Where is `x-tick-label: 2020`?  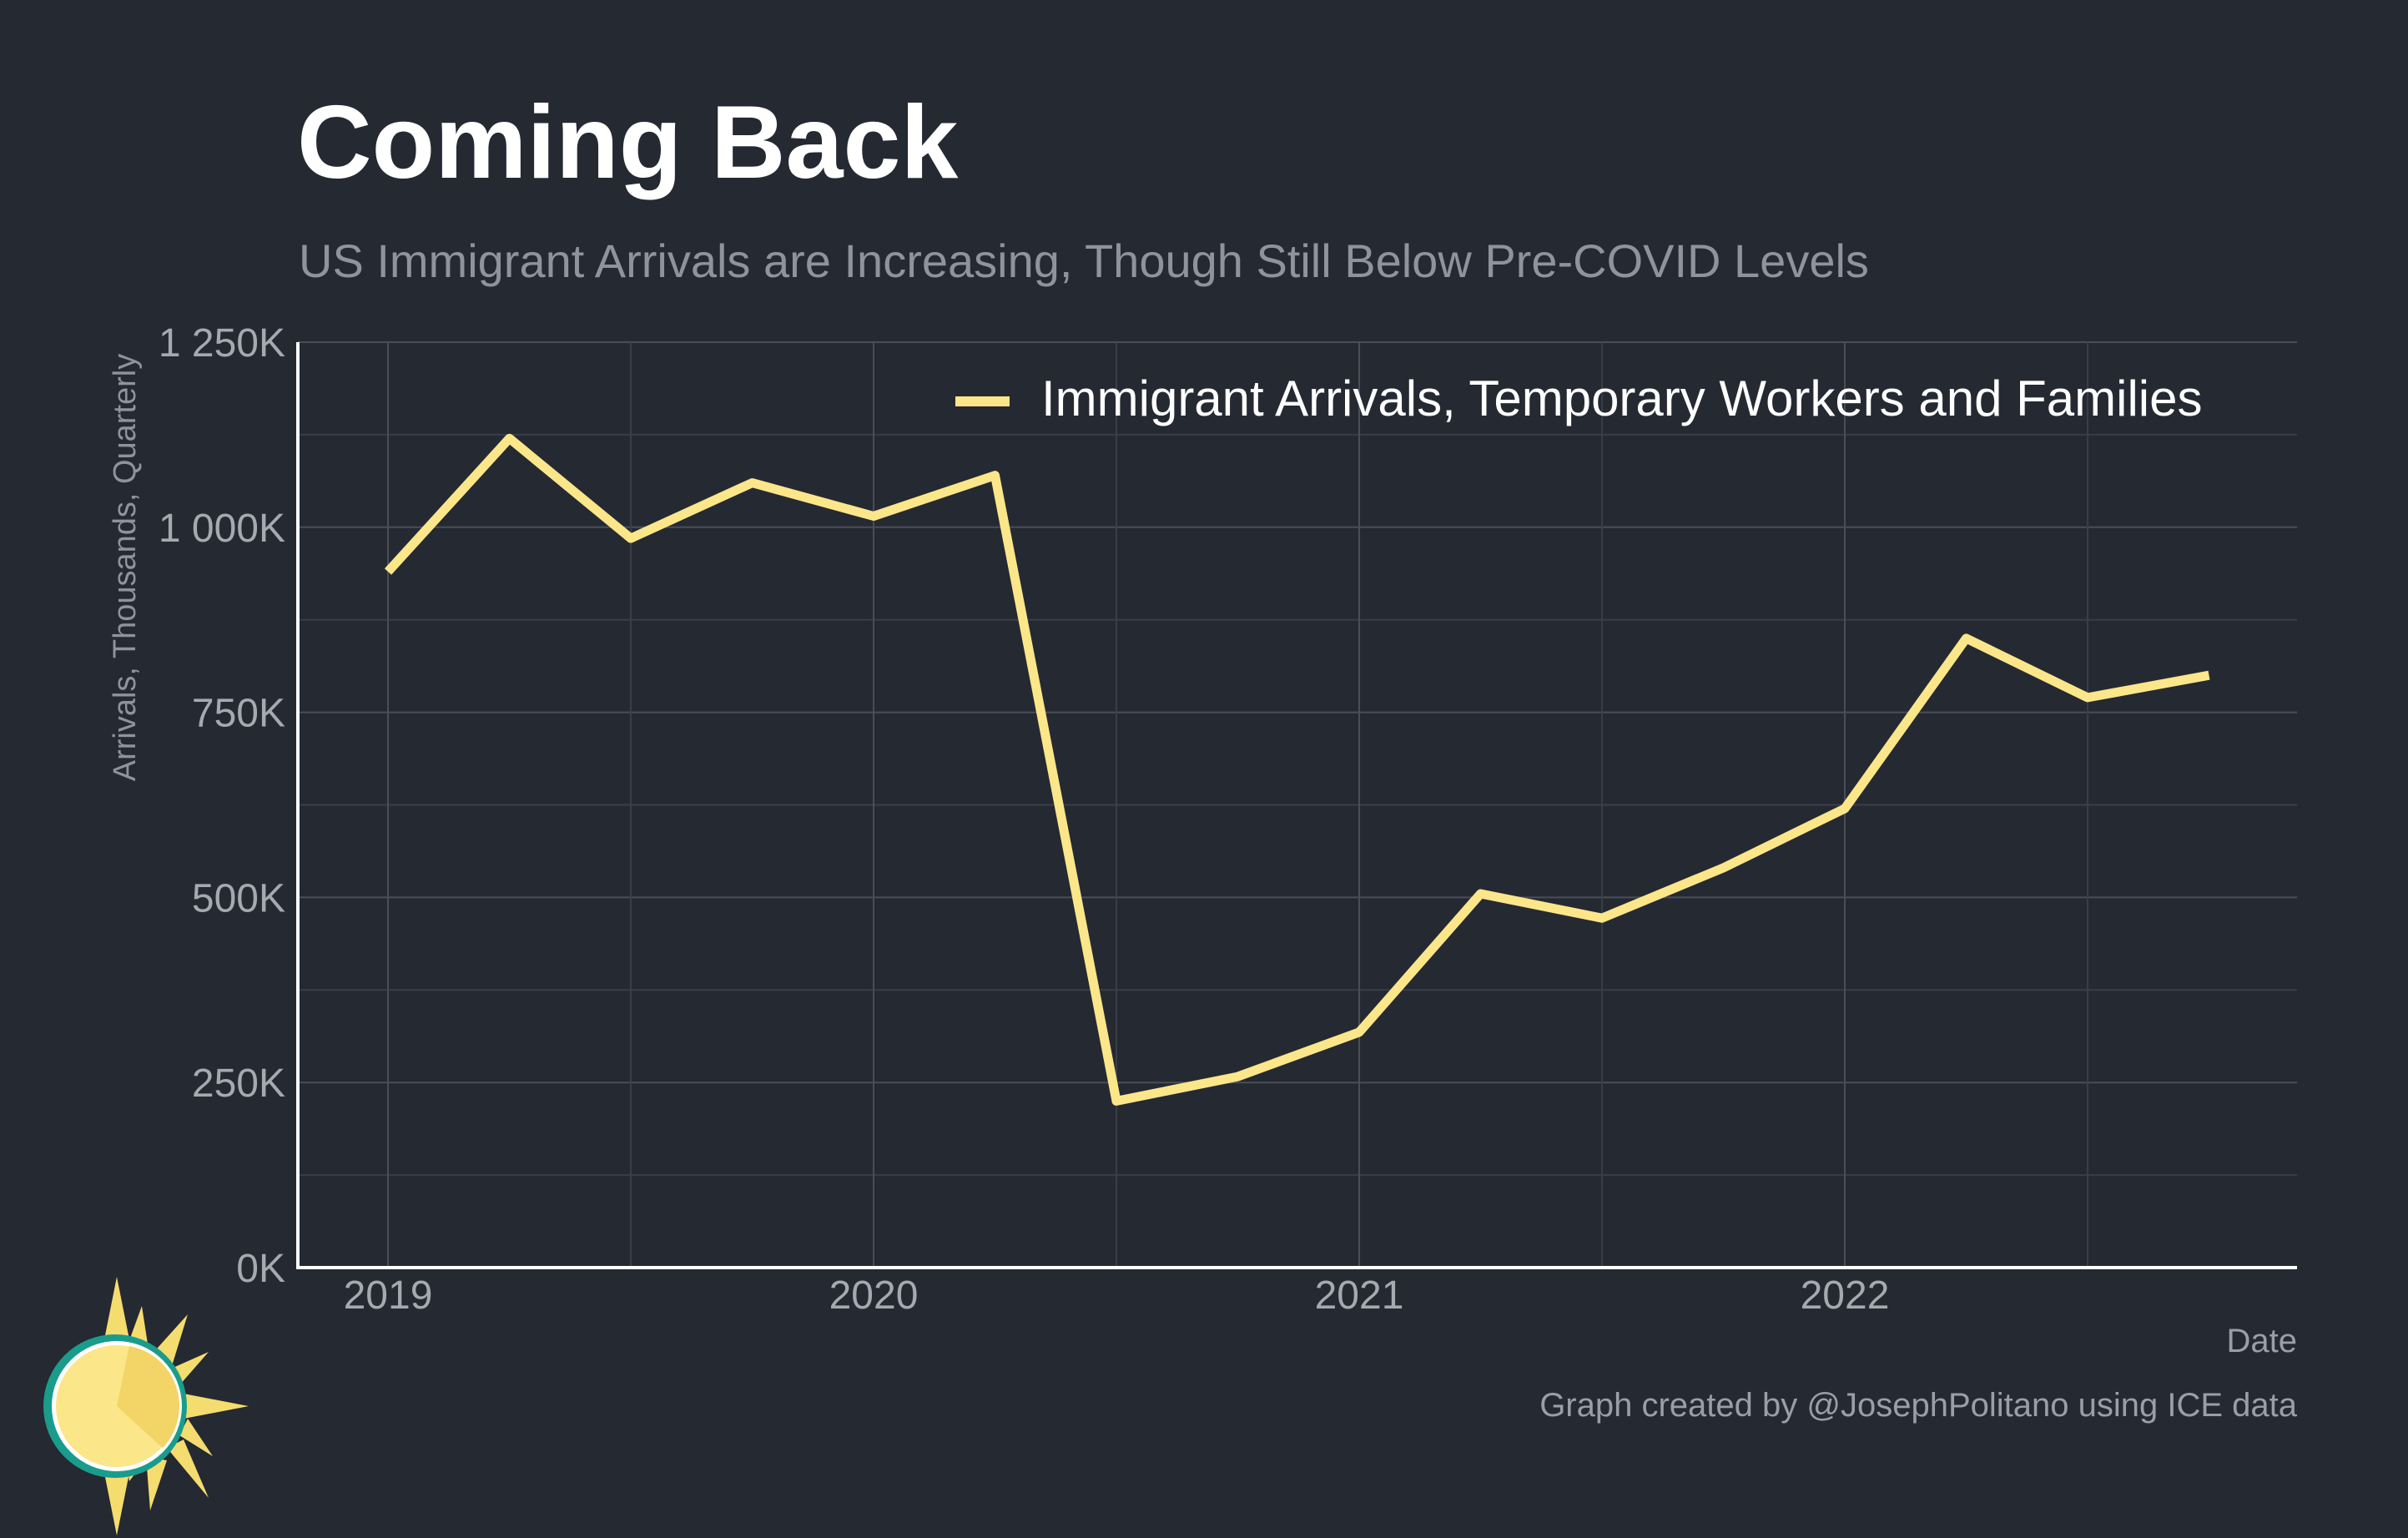 x-tick-label: 2020 is located at coordinates (874, 1295).